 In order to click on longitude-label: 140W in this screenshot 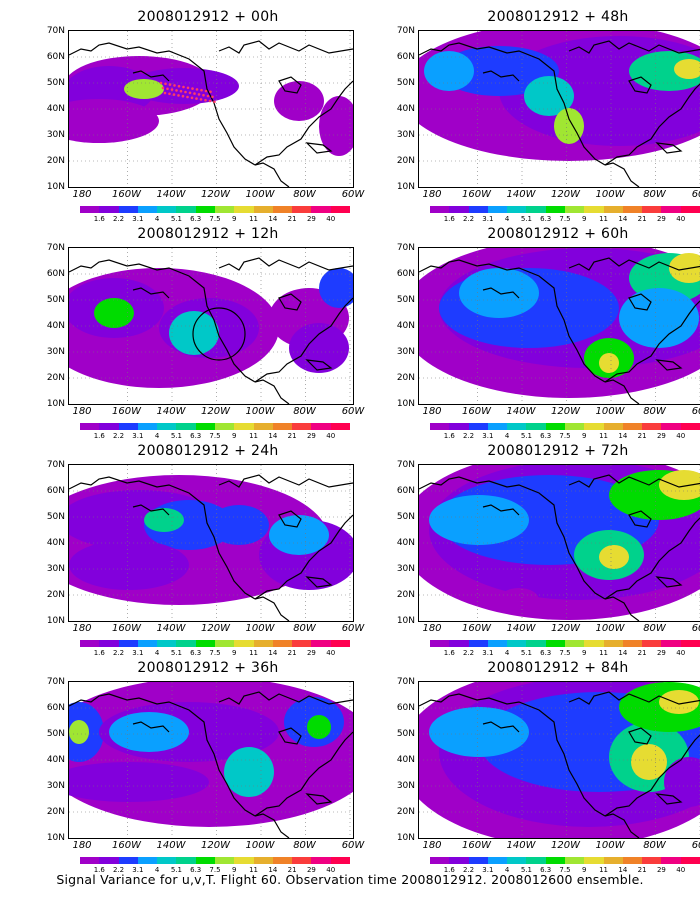, I will do `click(171, 628)`.